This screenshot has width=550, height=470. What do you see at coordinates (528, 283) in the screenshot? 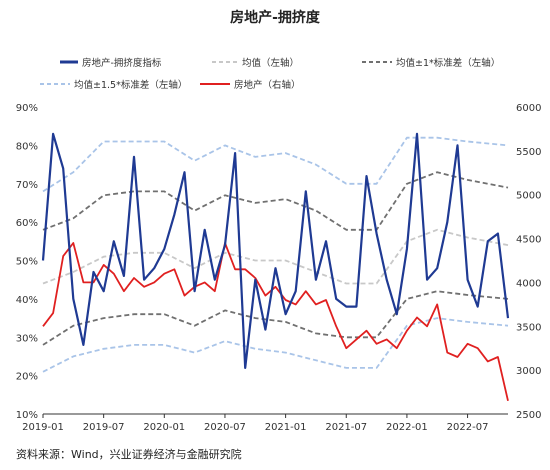
I see `y-right-tick-label: 4000` at bounding box center [528, 283].